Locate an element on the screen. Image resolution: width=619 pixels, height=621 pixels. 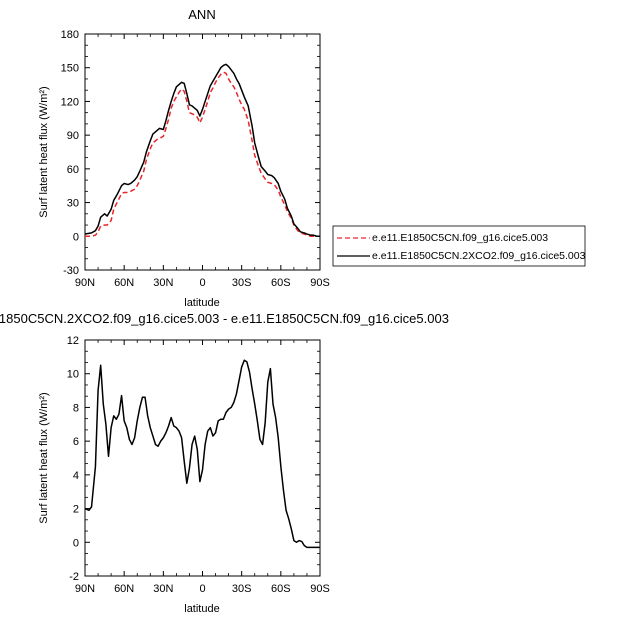
bottom-y-tick-label: 12 is located at coordinates (73, 341).